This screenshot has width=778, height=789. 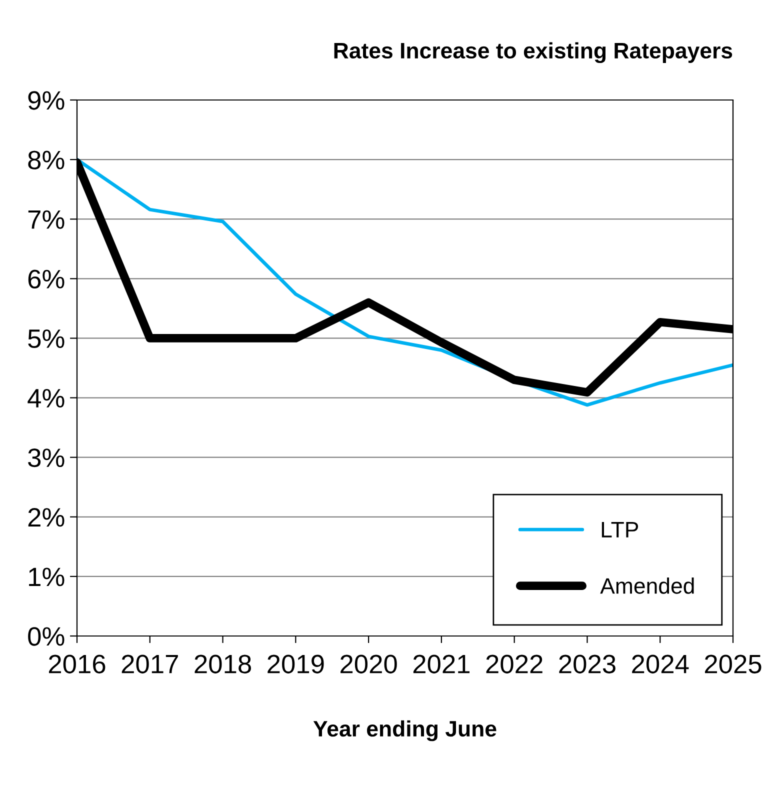 I want to click on x-tick-label: 2021, so click(x=441, y=664).